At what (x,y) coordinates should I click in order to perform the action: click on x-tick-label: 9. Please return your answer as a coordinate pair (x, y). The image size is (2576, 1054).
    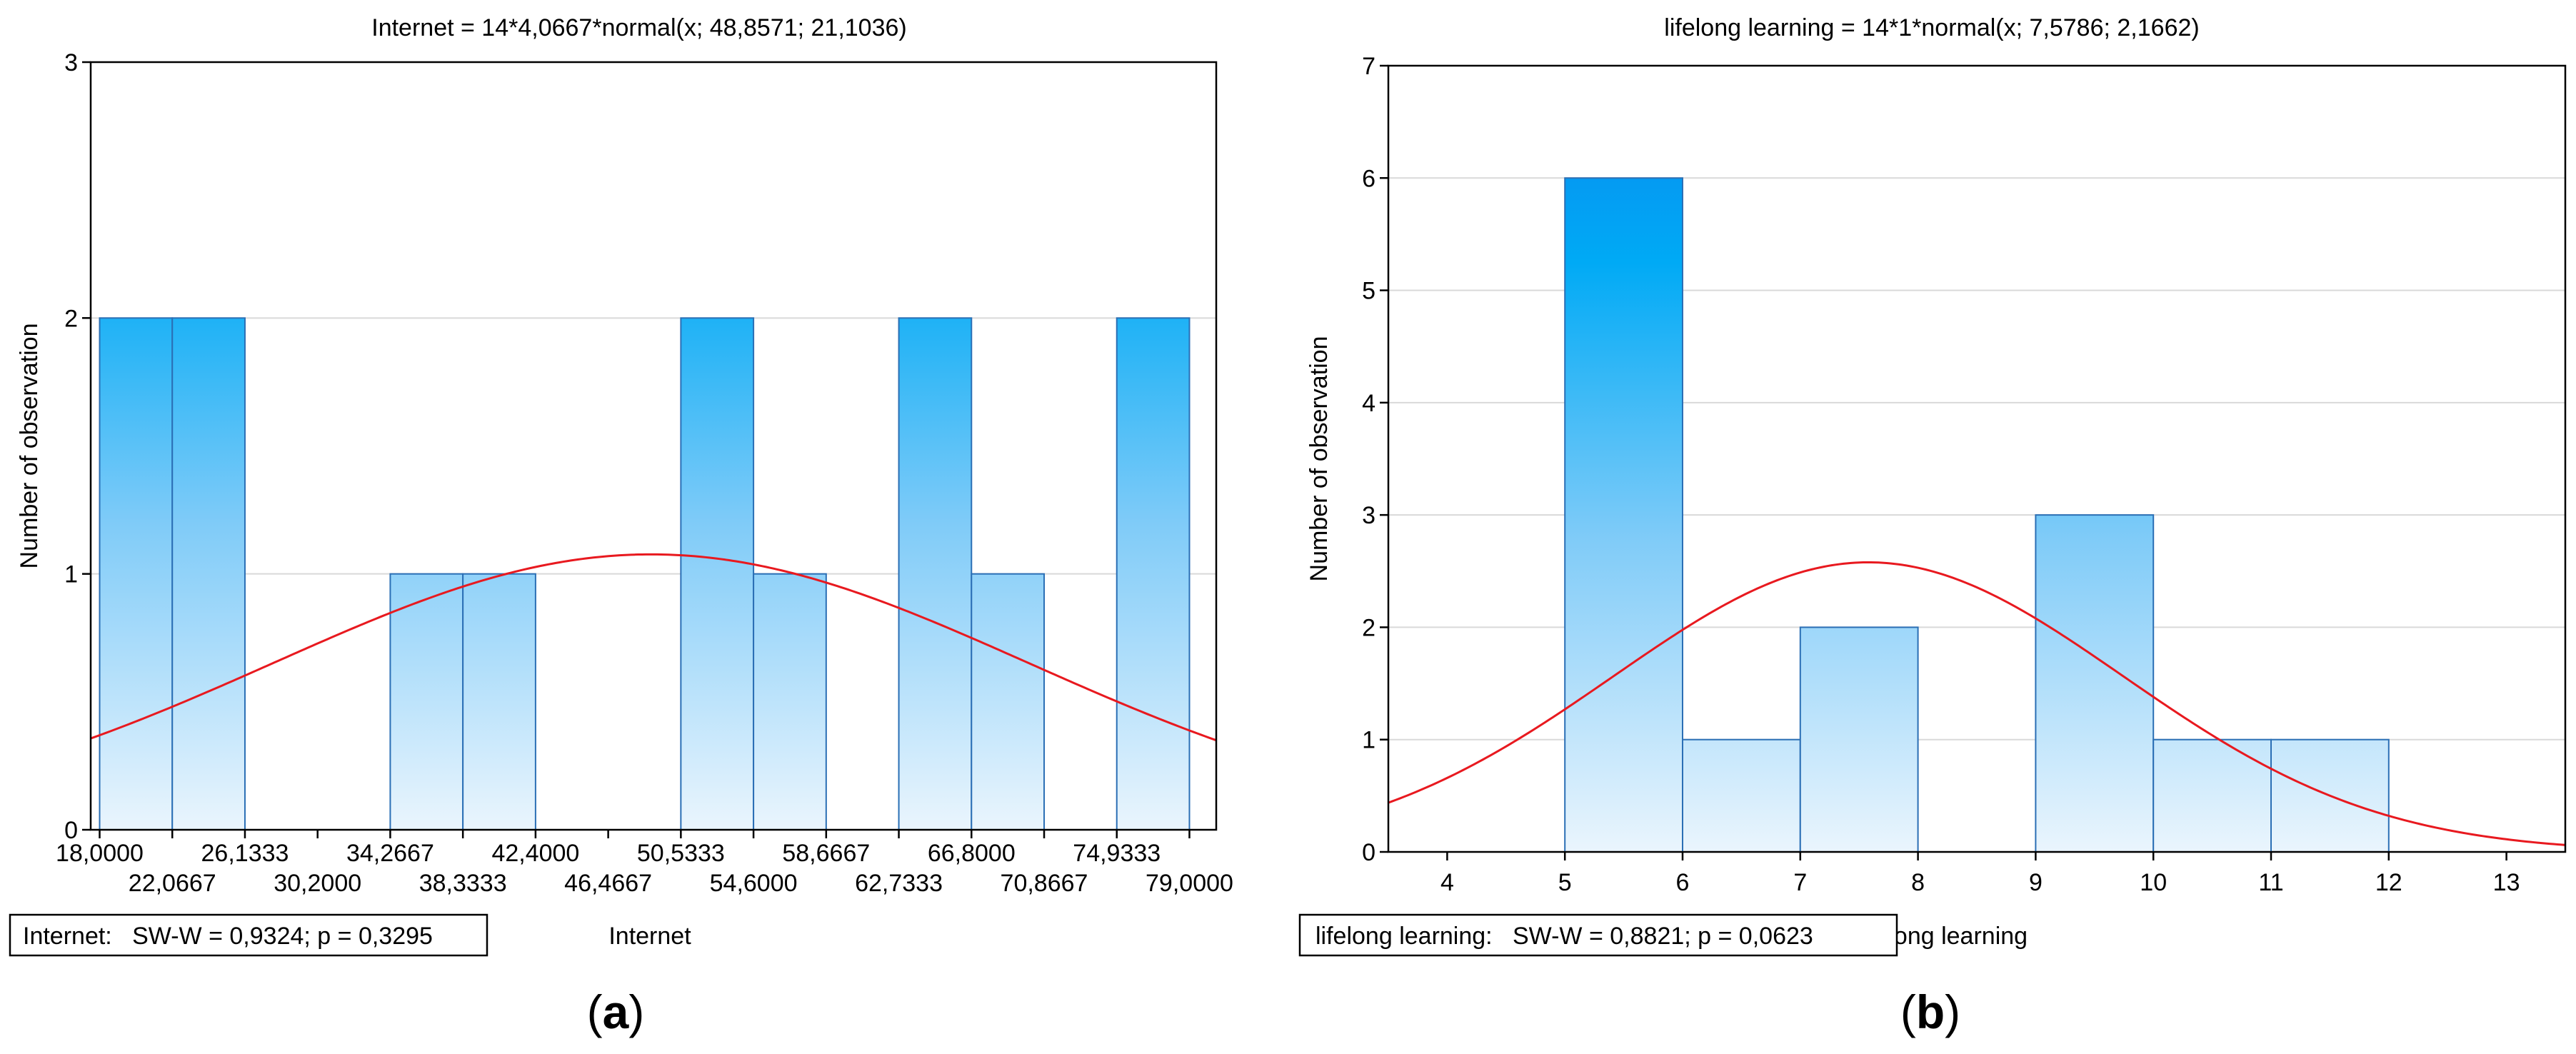
    Looking at the image, I should click on (2036, 882).